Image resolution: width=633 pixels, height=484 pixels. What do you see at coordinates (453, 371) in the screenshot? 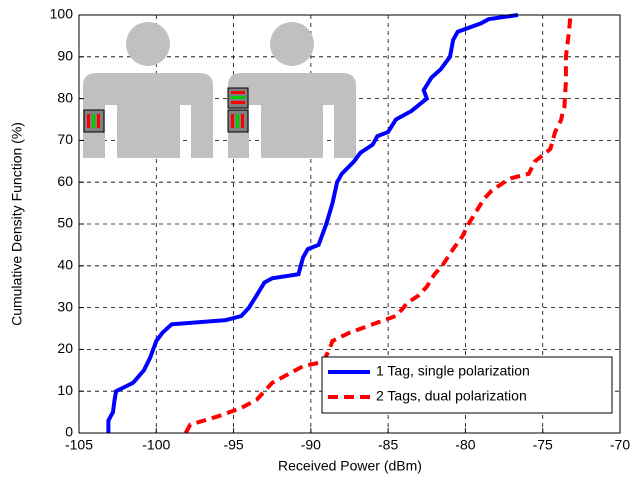
I see `legend-label: 1 Tag, single polarization` at bounding box center [453, 371].